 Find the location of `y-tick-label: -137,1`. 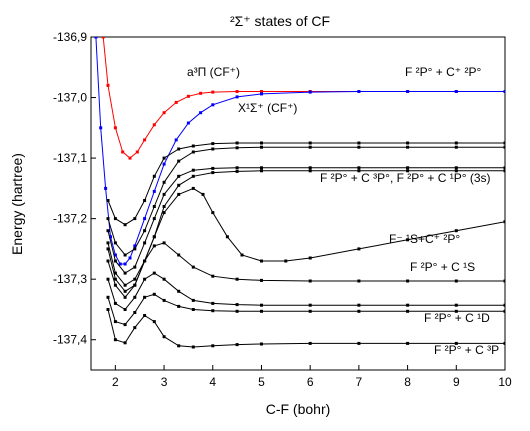

y-tick-label: -137,1 is located at coordinates (70, 158).